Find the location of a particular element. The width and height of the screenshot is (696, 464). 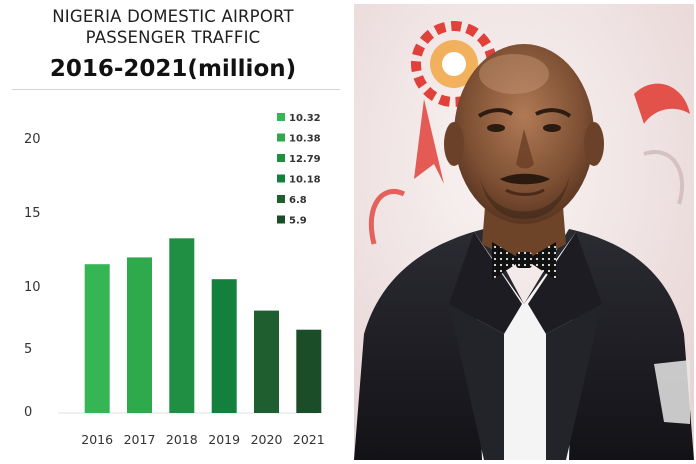

legend-entry: 10.18 is located at coordinates (305, 180).